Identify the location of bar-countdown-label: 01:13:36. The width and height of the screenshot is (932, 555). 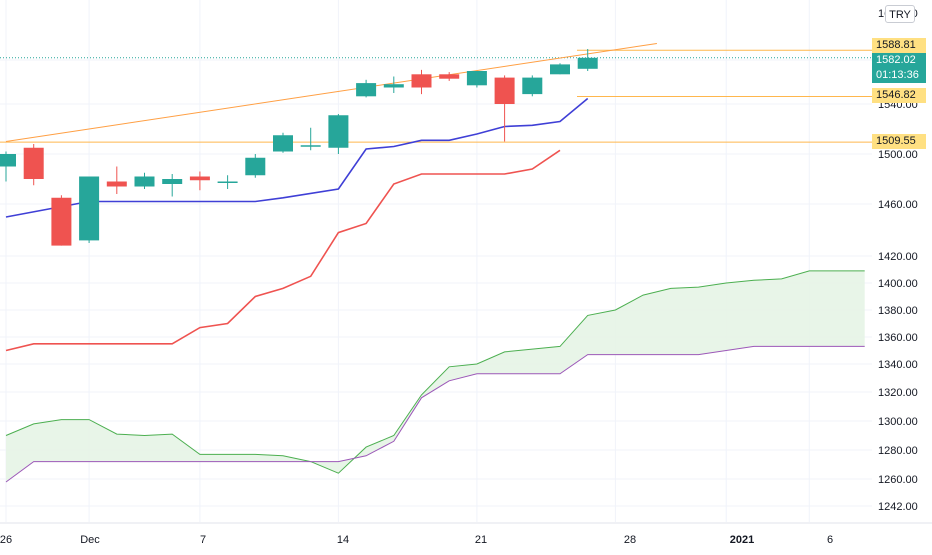
(899, 75).